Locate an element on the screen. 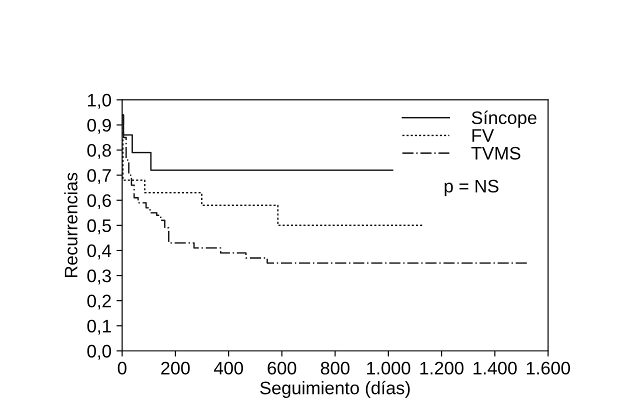 The image size is (620, 401). y-tick-label: 0,5 is located at coordinates (99, 226).